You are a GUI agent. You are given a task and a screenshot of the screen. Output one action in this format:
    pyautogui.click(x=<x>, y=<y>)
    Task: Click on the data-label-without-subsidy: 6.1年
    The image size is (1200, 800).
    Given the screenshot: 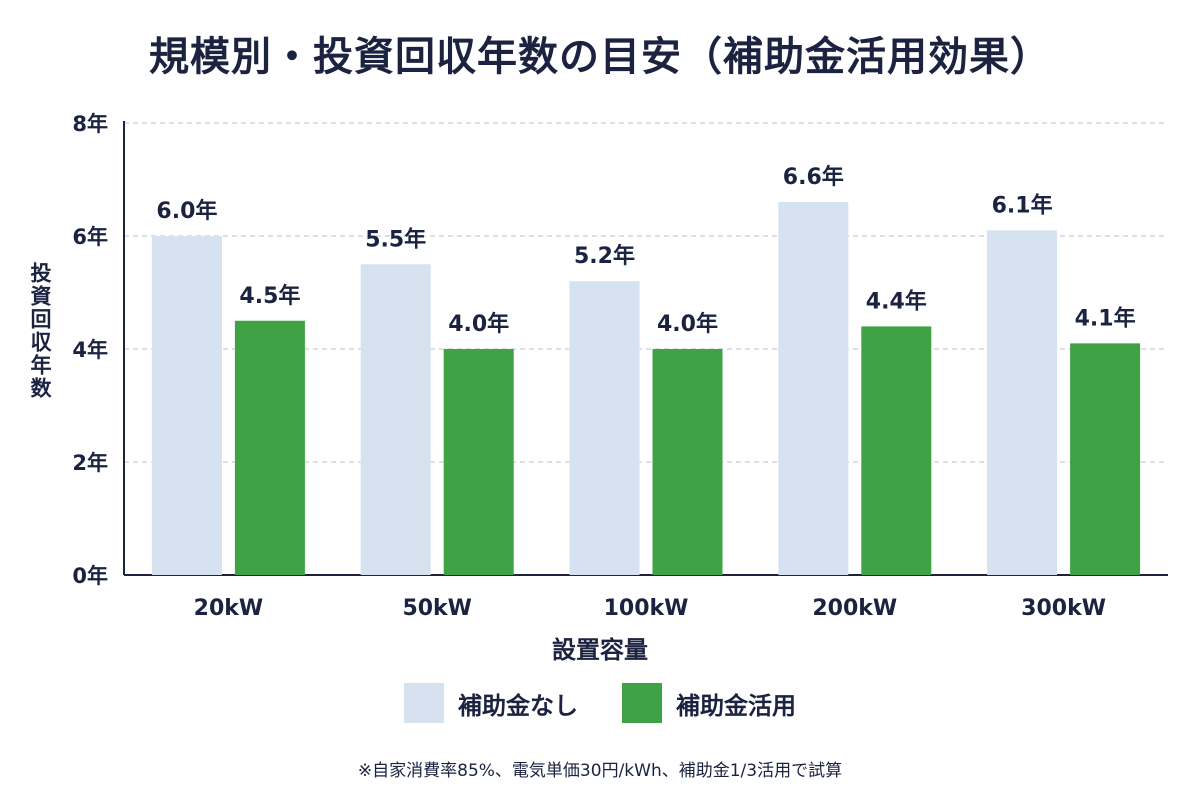 What is the action you would take?
    pyautogui.click(x=1022, y=205)
    